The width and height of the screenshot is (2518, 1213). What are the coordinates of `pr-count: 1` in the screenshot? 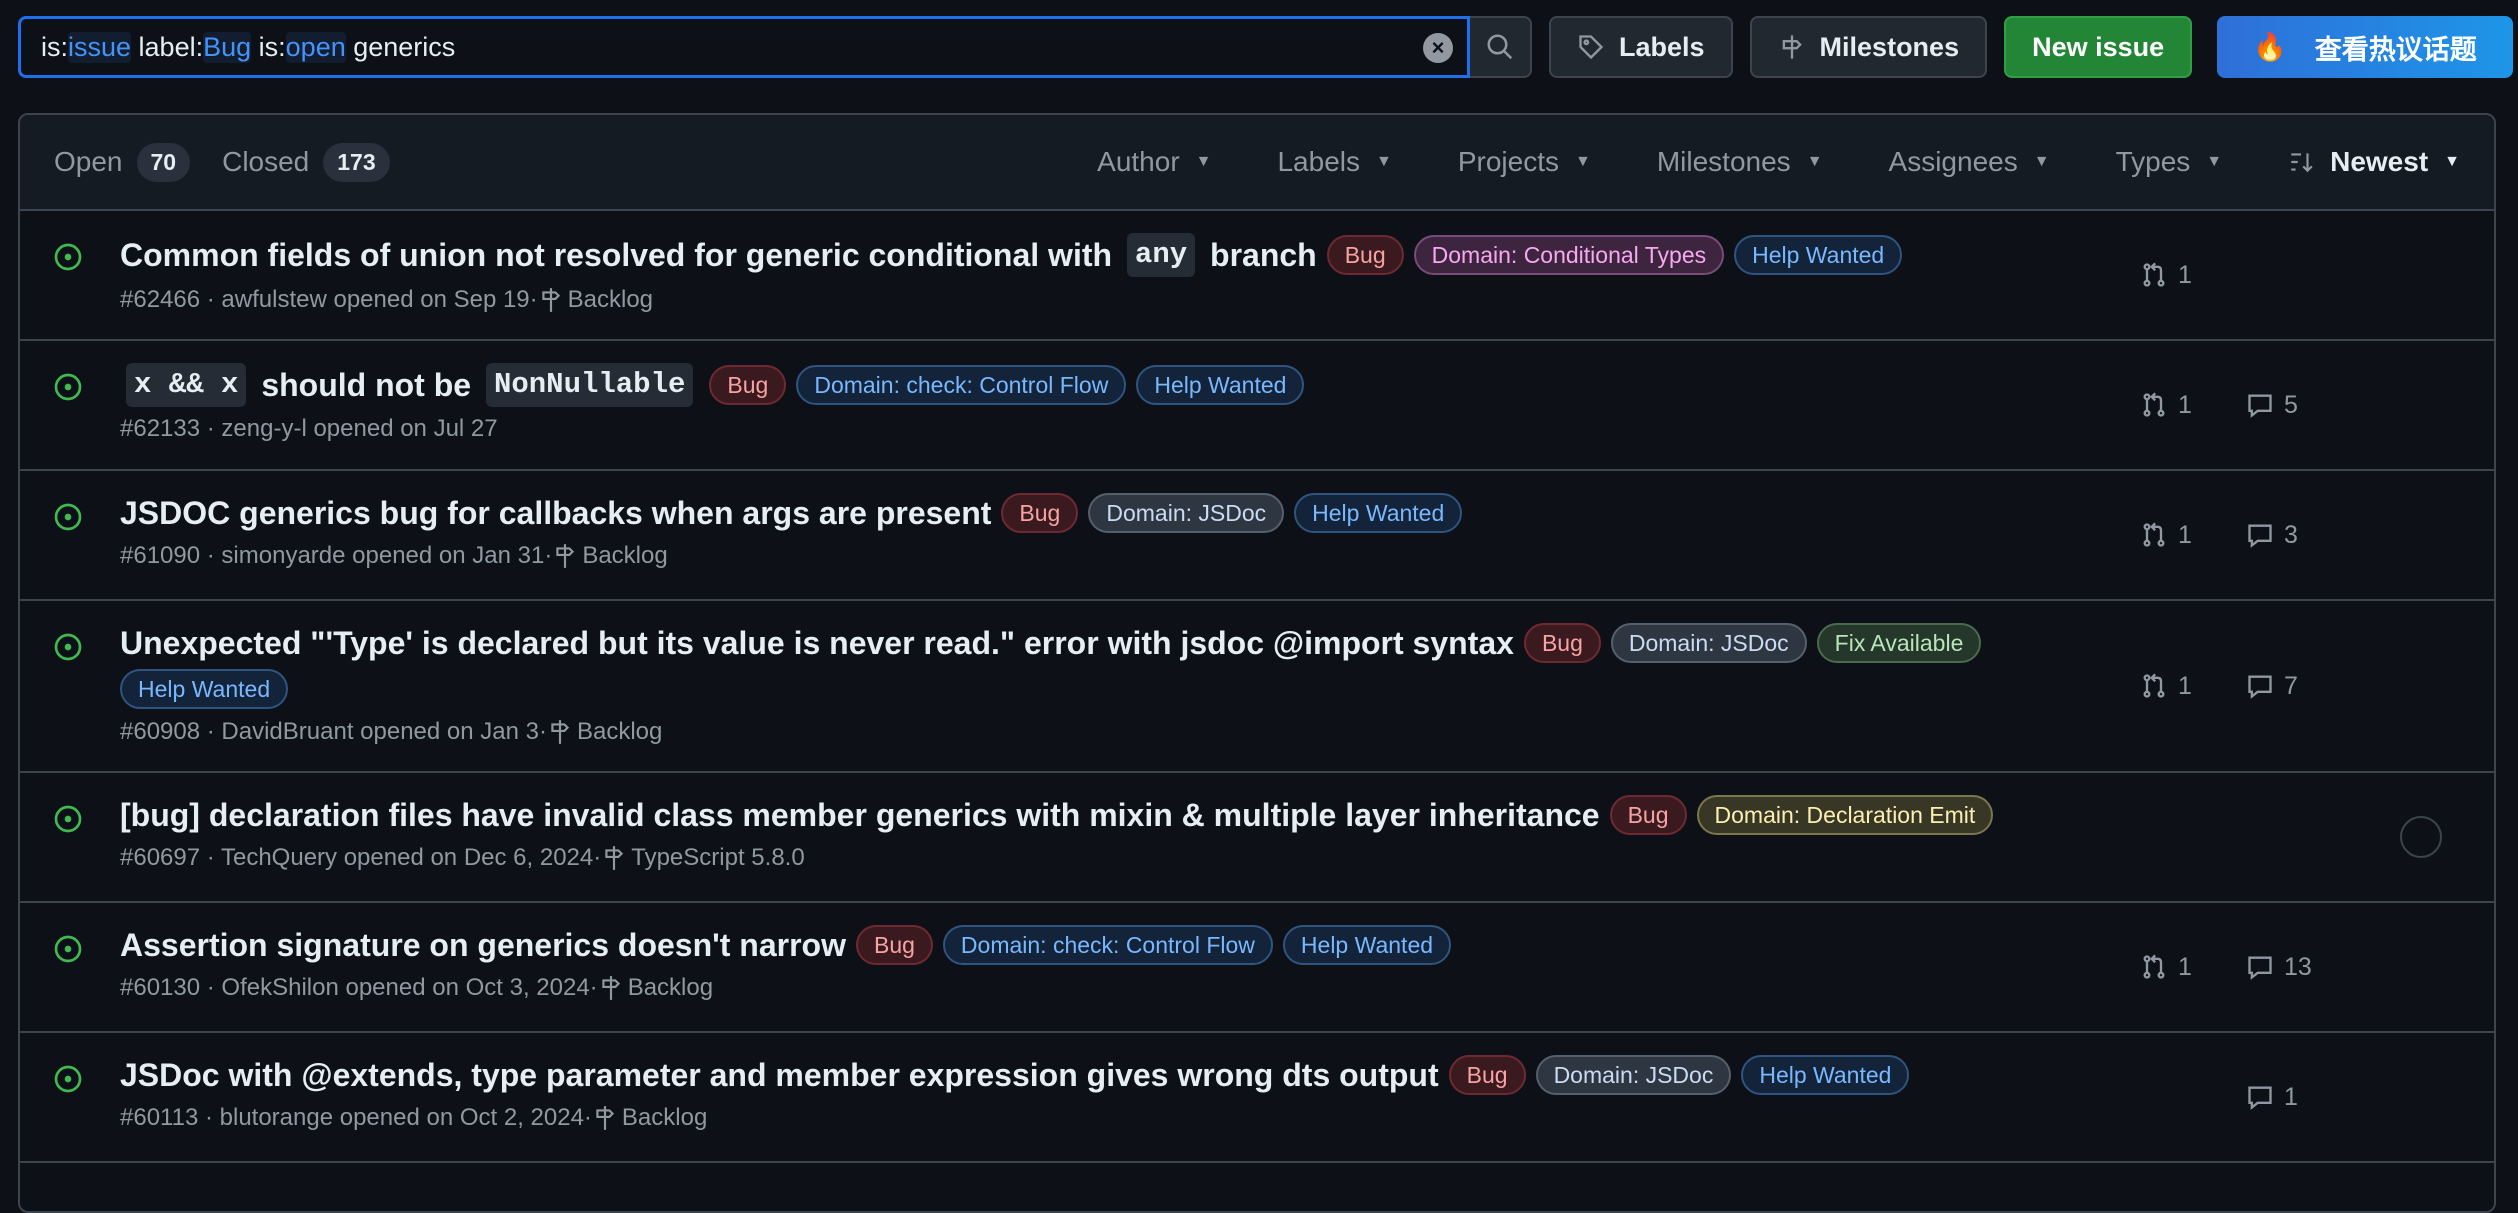 It's located at (2185, 534).